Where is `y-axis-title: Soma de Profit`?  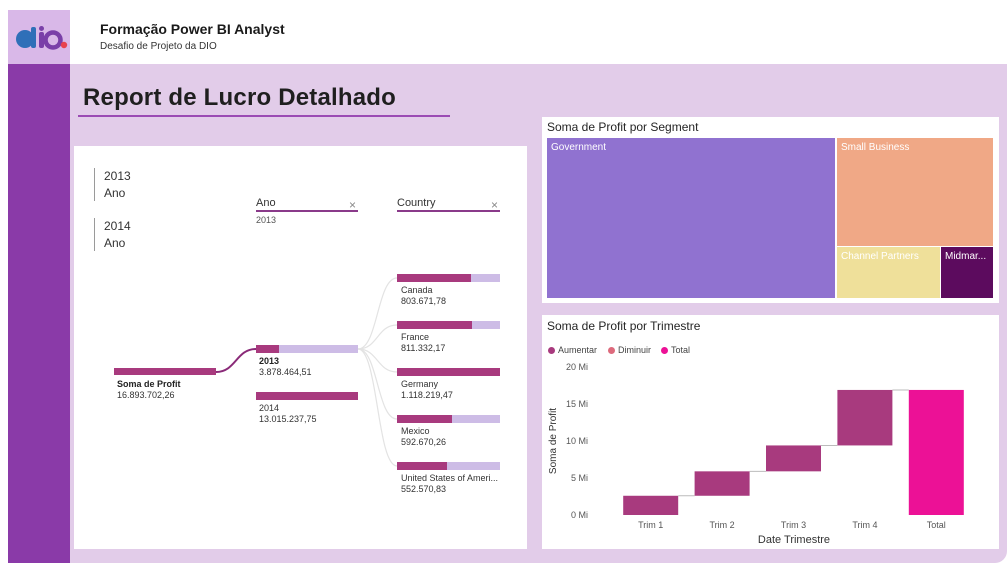 y-axis-title: Soma de Profit is located at coordinates (553, 441).